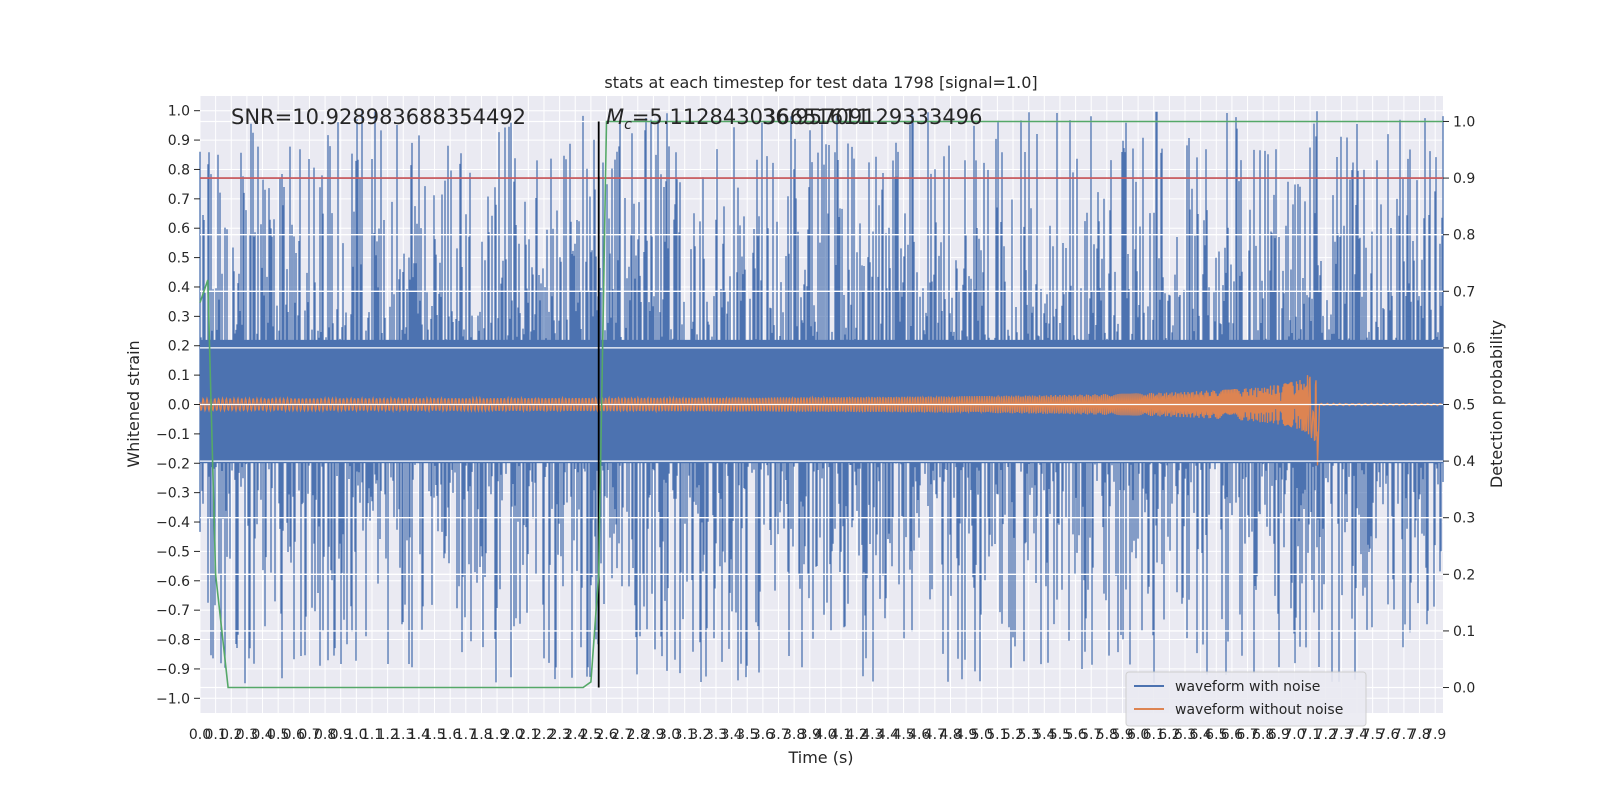  I want to click on mc-value: =5.112843036651611, so click(751, 117).